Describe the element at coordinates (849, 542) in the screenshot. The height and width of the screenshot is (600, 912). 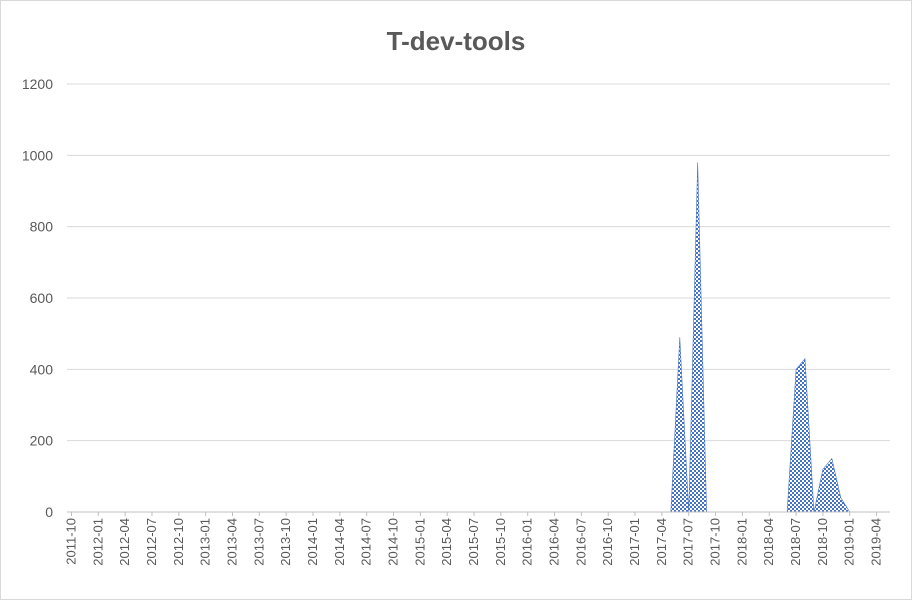
I see `x-tick-label: 2019-01` at that location.